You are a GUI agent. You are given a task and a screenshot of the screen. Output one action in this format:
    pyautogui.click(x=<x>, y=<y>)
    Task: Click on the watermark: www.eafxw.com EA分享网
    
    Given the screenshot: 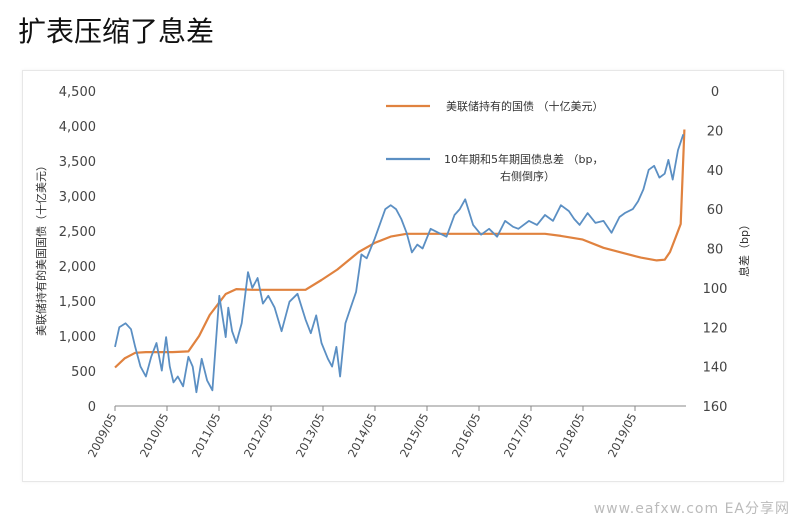 What is the action you would take?
    pyautogui.click(x=691, y=509)
    